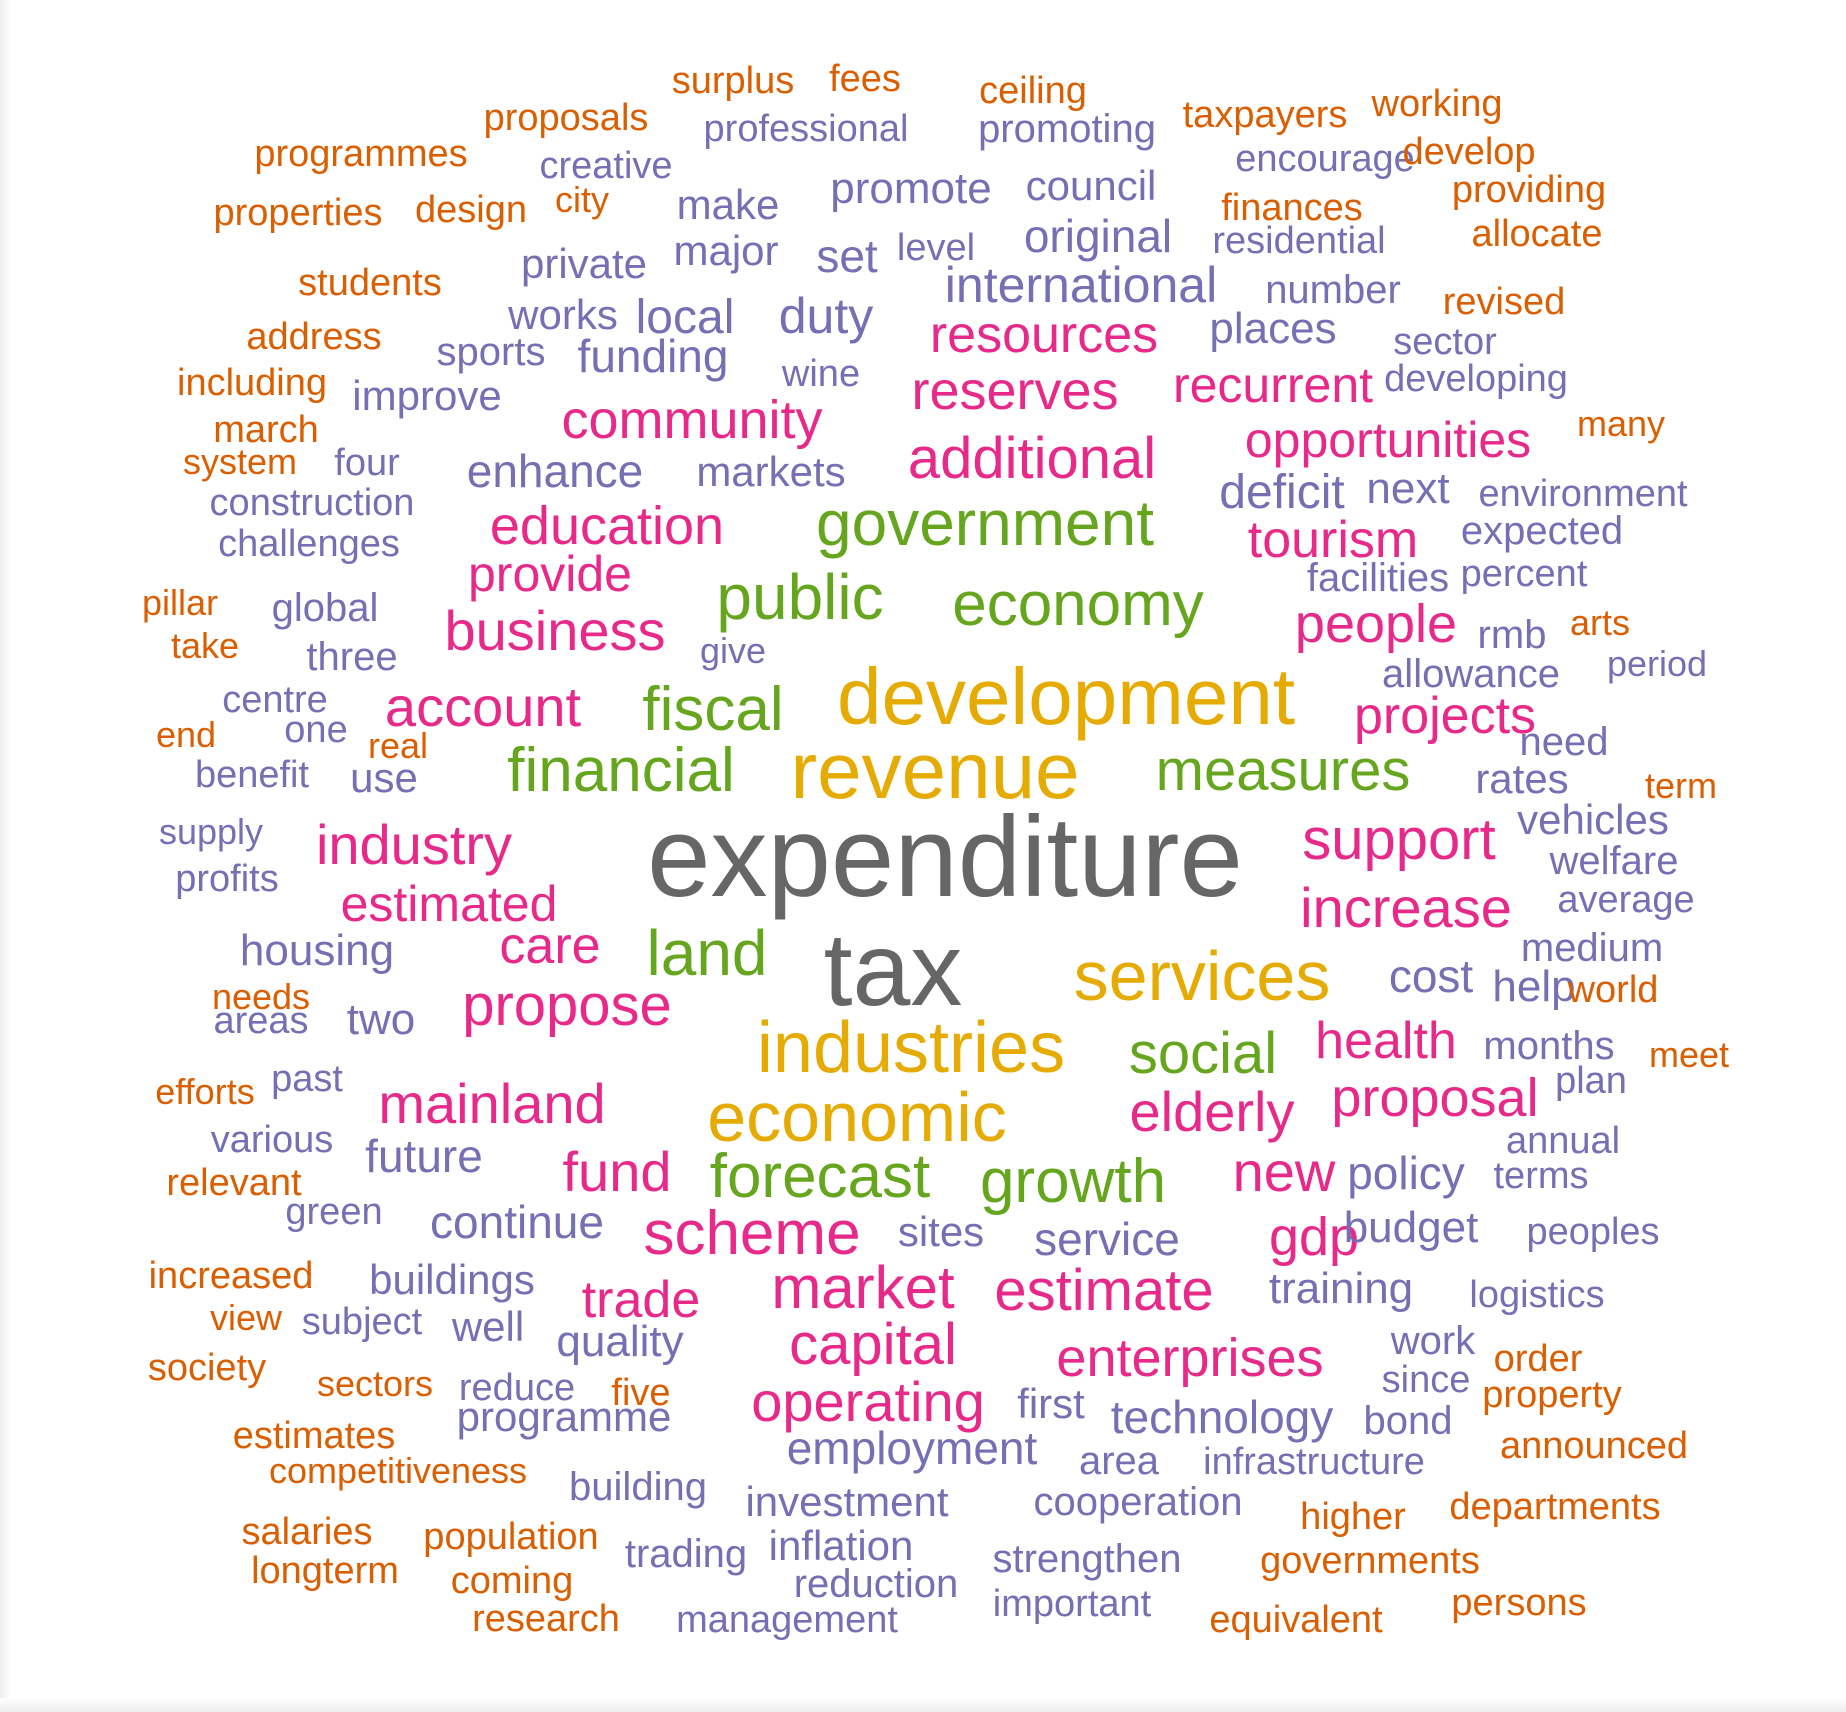 The height and width of the screenshot is (1712, 1846). I want to click on word-welfare: welfare, so click(1614, 861).